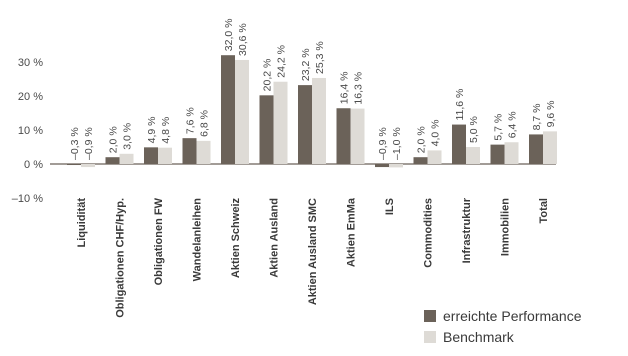 This screenshot has height=356, width=628. What do you see at coordinates (320, 57) in the screenshot?
I see `data-label-benchmark: 25,3 %` at bounding box center [320, 57].